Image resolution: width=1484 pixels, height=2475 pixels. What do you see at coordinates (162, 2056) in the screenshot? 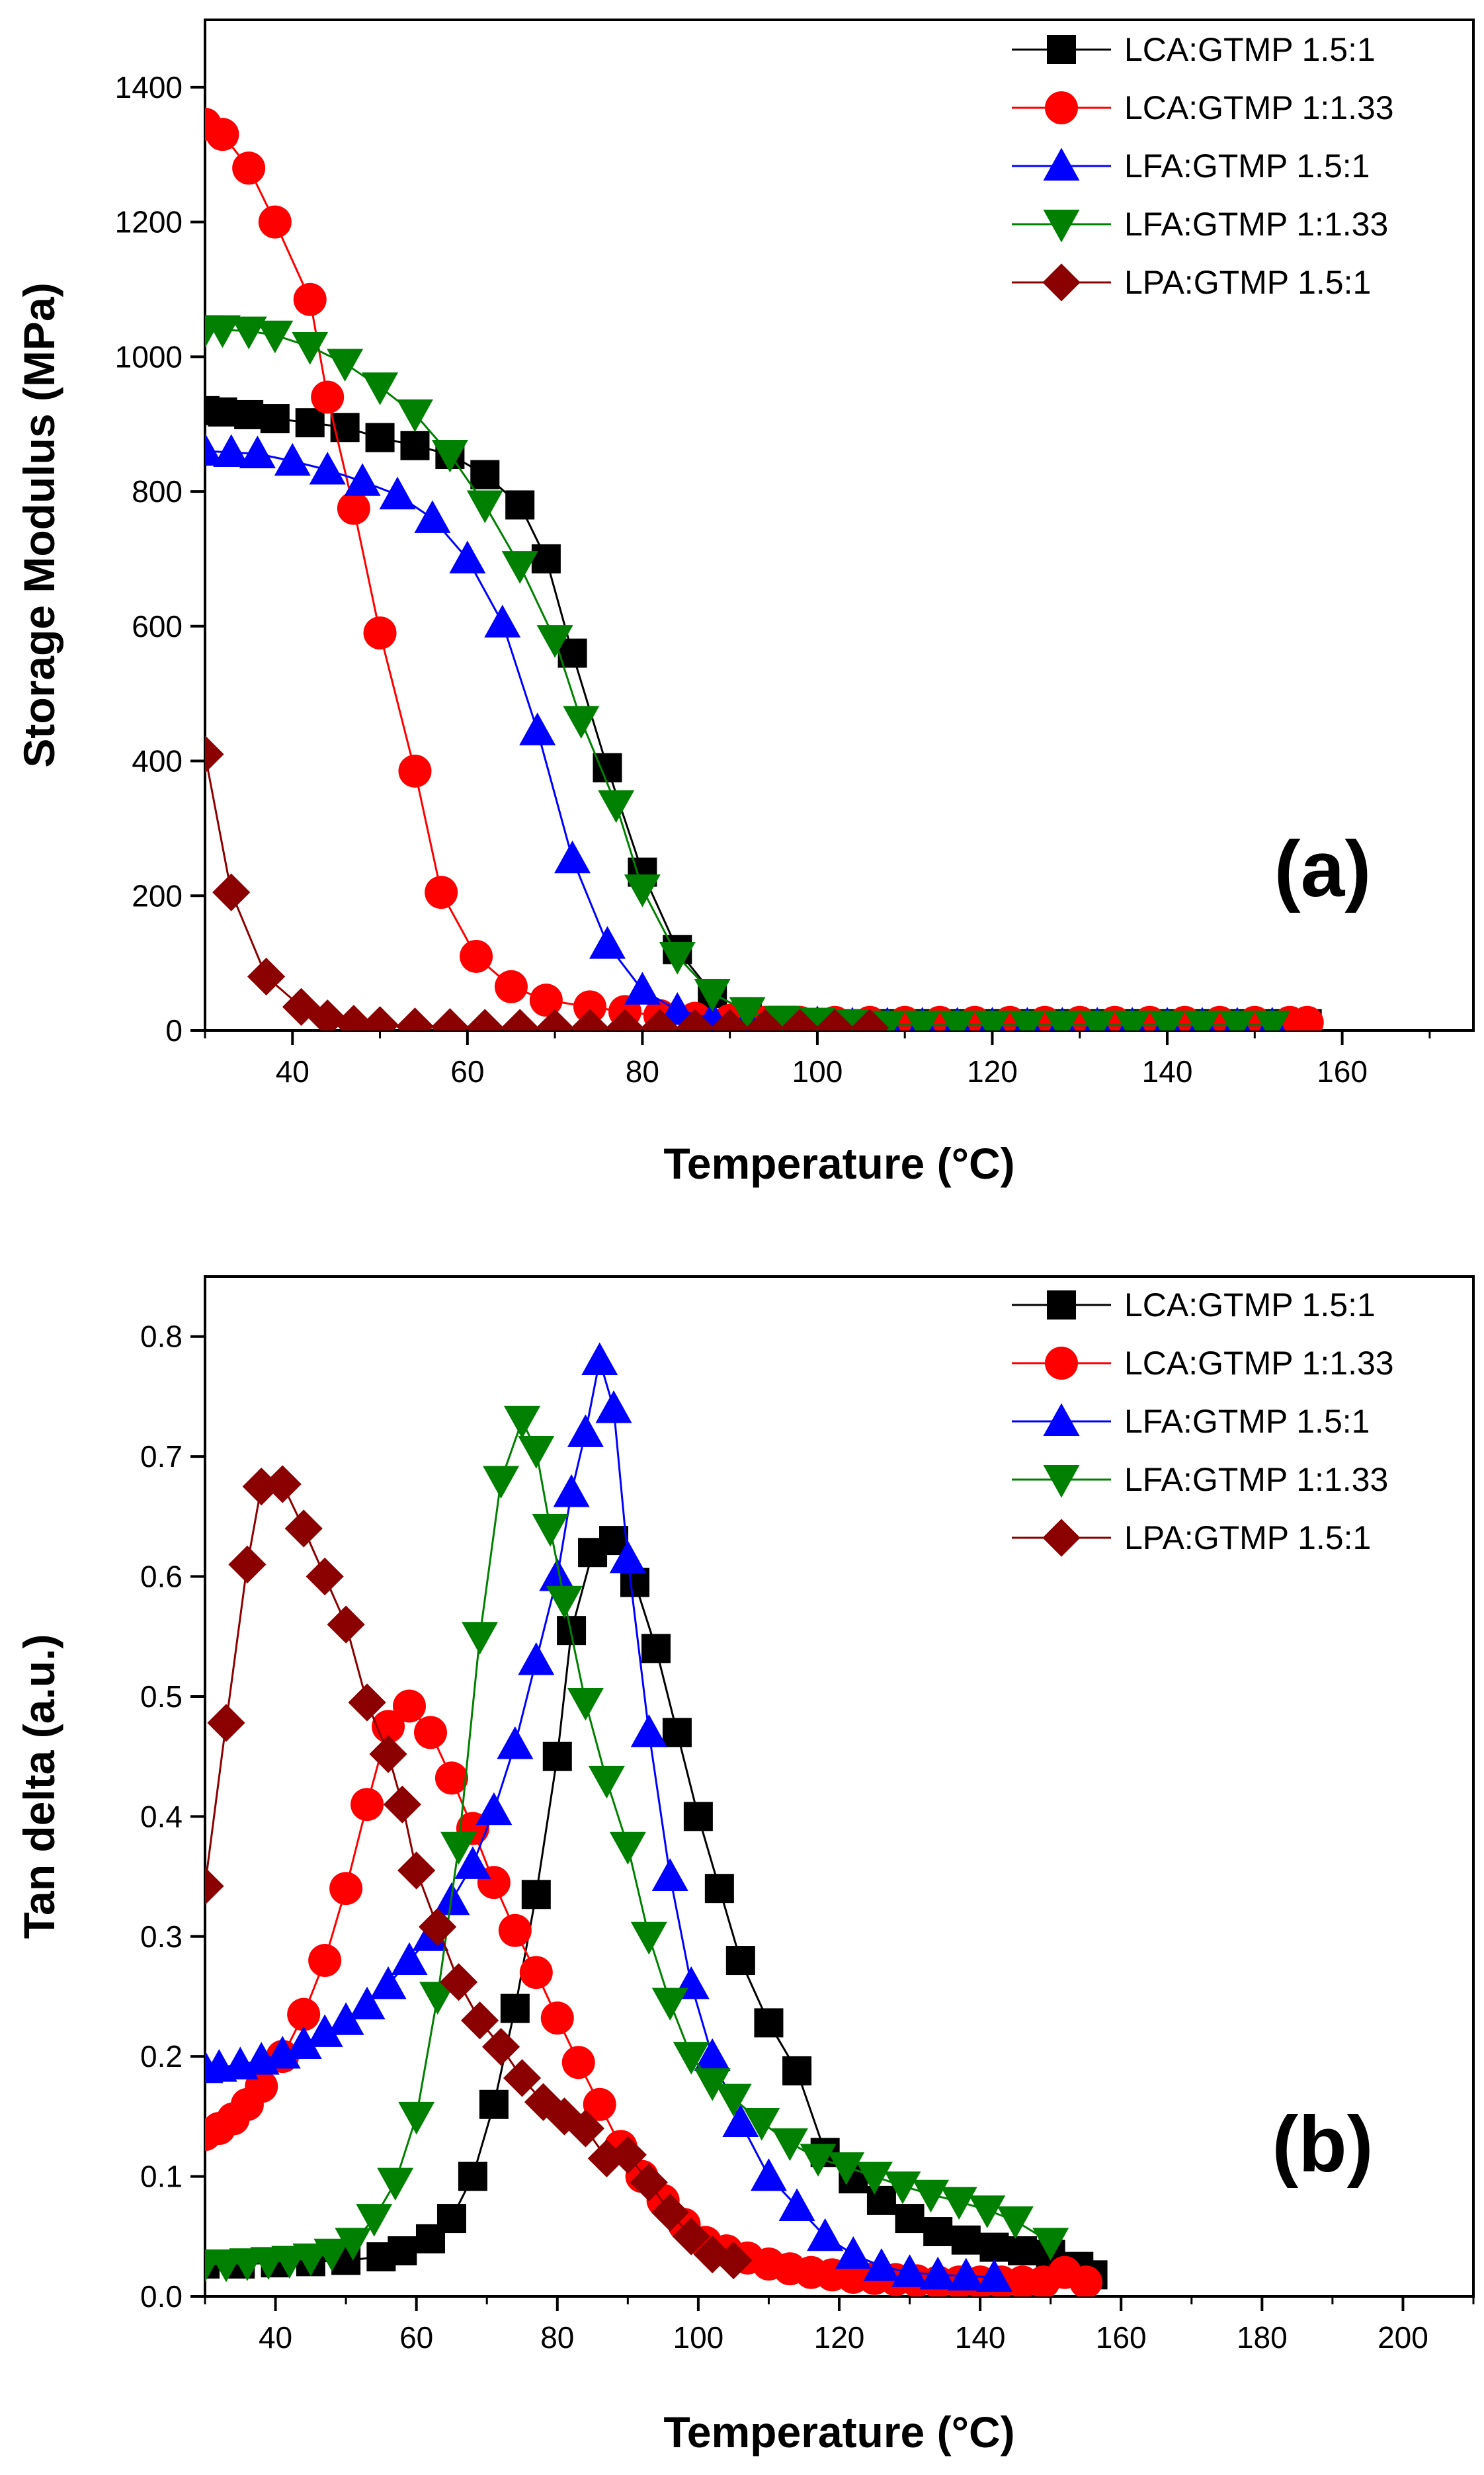
I see `y-tick-label: 0.2` at bounding box center [162, 2056].